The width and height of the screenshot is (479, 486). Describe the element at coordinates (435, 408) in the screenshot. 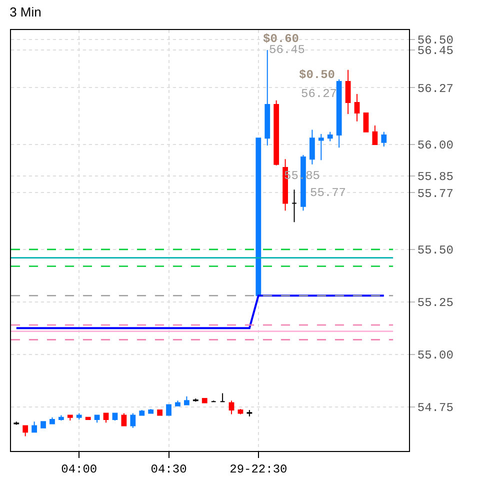

I see `y-tick-label: 54.75` at that location.